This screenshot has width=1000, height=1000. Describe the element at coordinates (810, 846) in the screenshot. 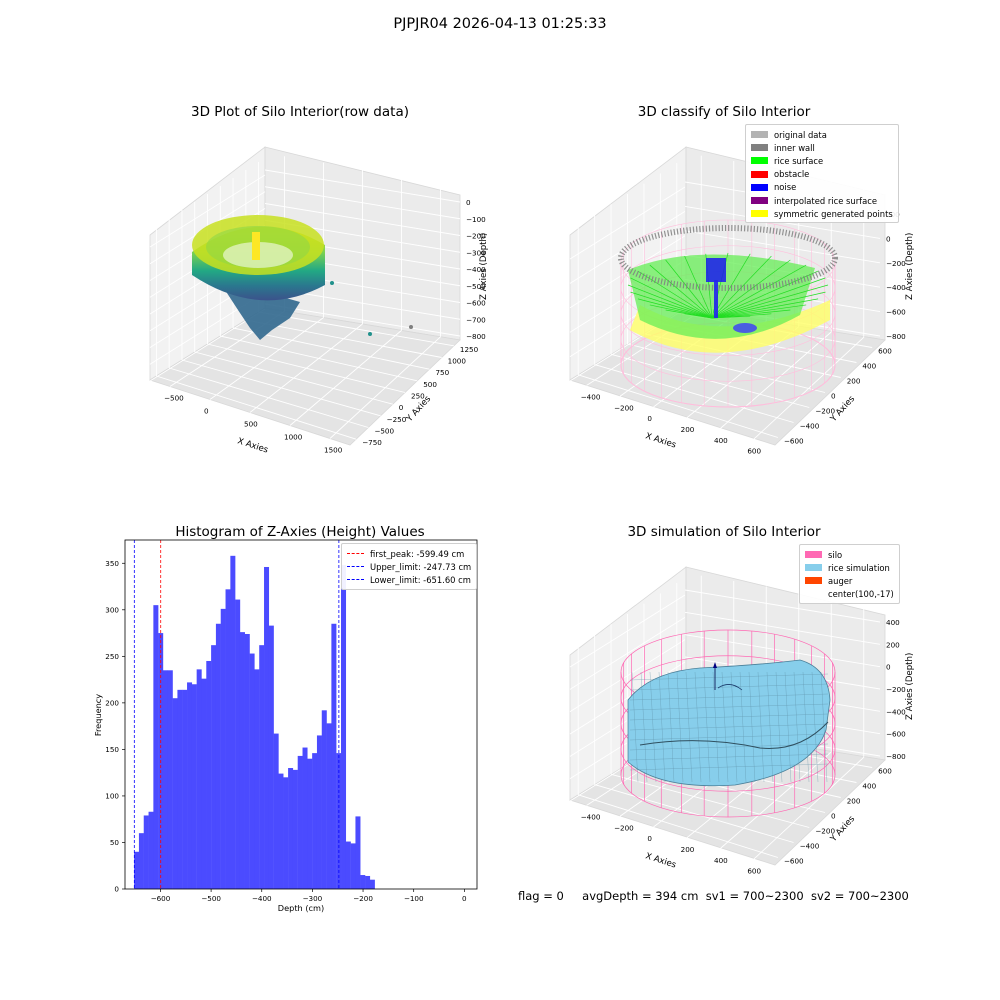

I see `y-tick-label: −400` at that location.